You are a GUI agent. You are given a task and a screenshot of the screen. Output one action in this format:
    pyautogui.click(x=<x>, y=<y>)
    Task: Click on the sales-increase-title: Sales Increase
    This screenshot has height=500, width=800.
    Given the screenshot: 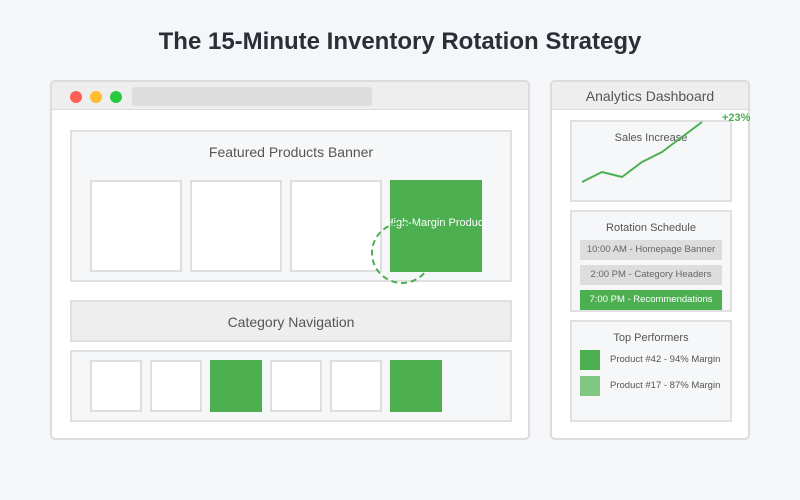 What is the action you would take?
    pyautogui.click(x=651, y=138)
    